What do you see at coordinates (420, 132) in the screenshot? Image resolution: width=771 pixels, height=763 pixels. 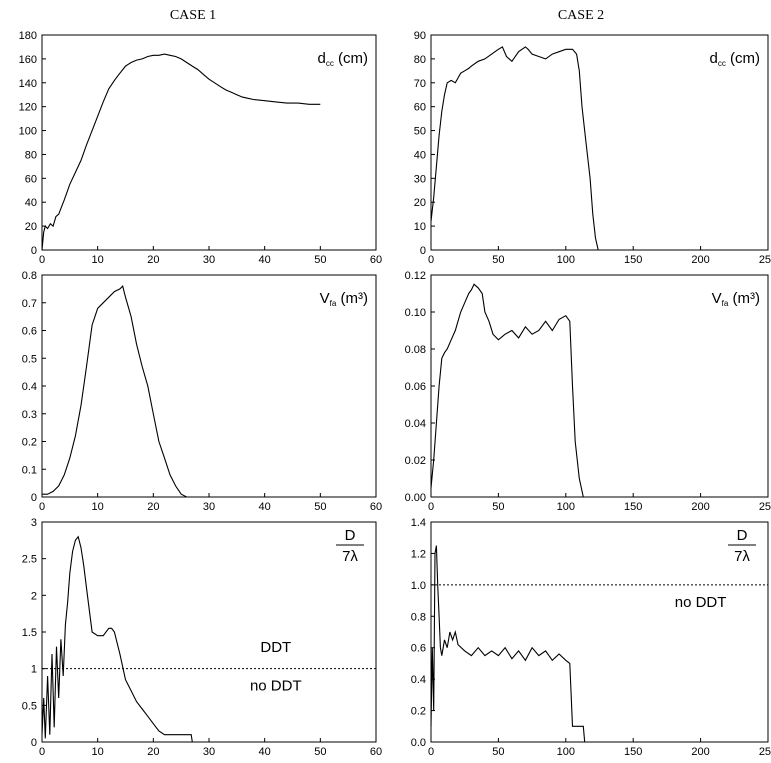 I see `y-tick-label: 50` at bounding box center [420, 132].